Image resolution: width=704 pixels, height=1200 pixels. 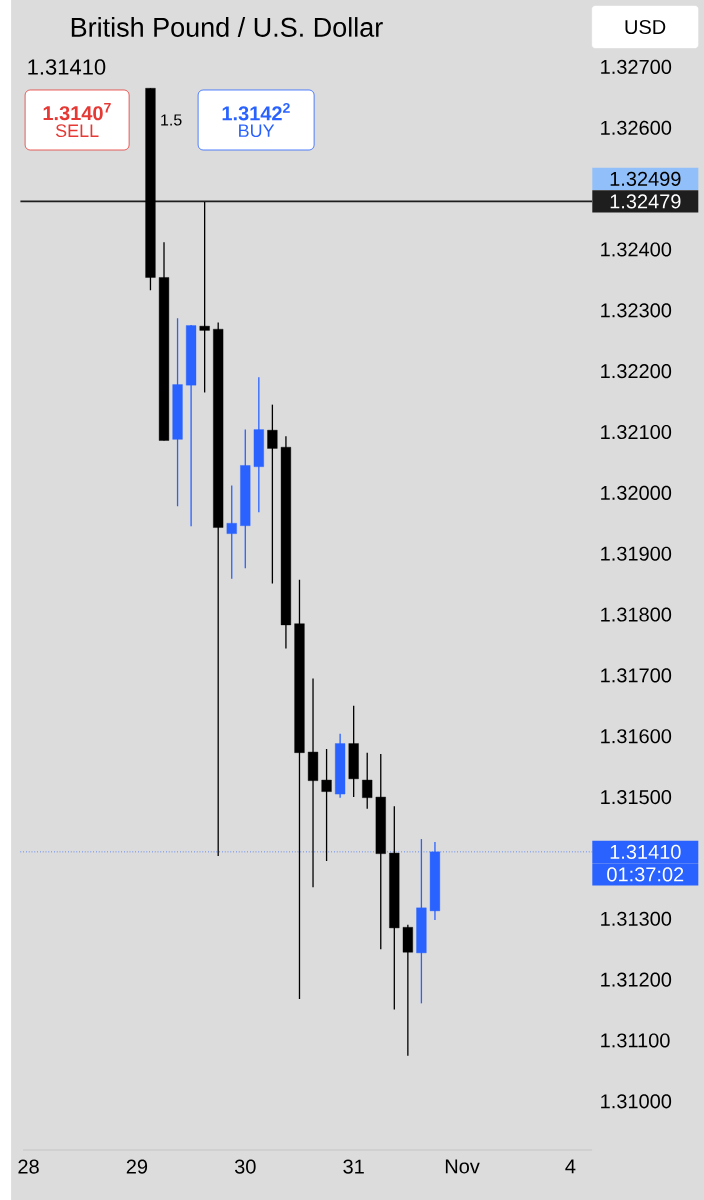 What do you see at coordinates (28, 1166) in the screenshot?
I see `x-tick-label: 28` at bounding box center [28, 1166].